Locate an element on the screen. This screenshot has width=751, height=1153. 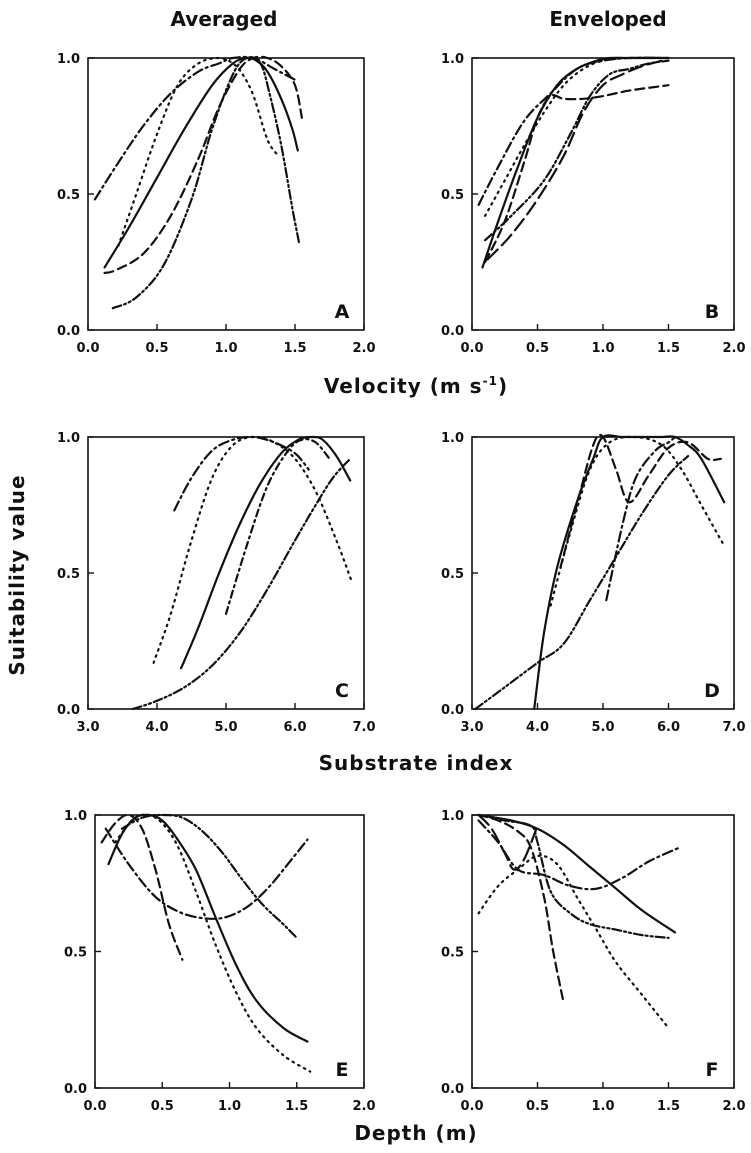
panel-b-xtick-label: 2.0 is located at coordinates (733, 348).